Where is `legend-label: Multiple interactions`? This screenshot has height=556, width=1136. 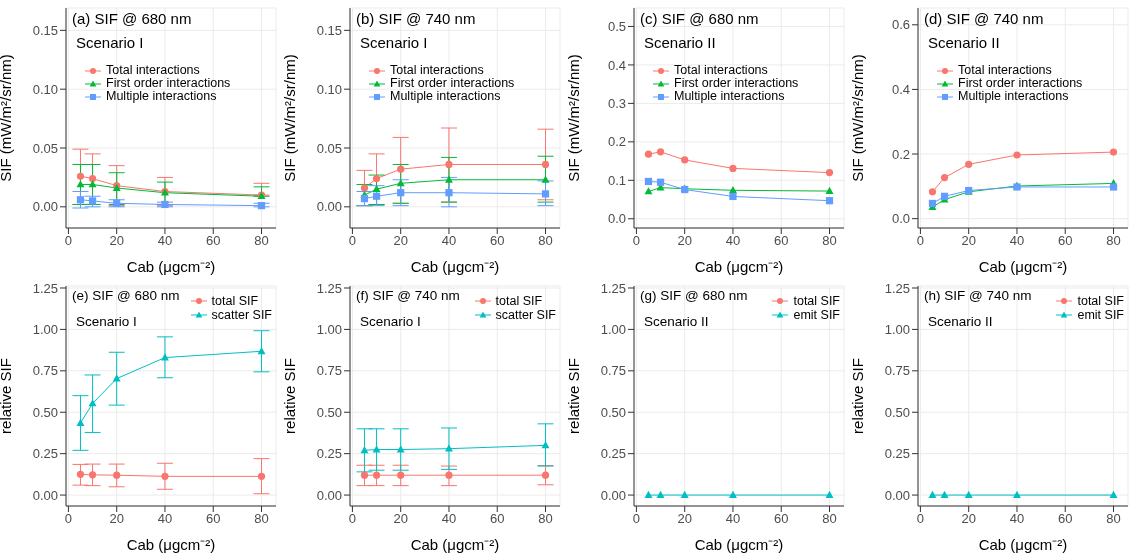 legend-label: Multiple interactions is located at coordinates (729, 96).